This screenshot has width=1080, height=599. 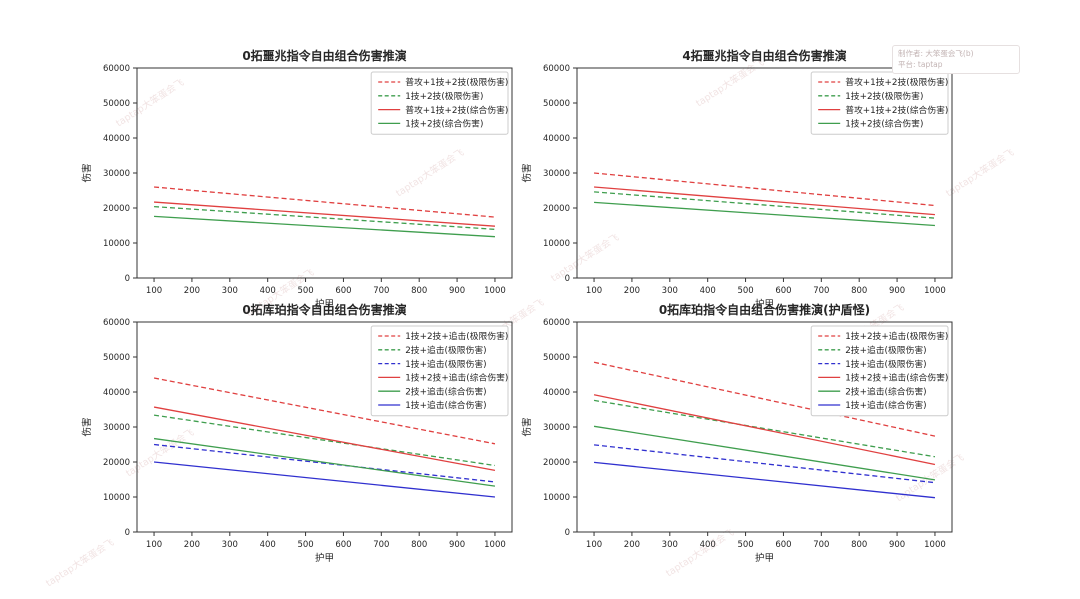 What do you see at coordinates (445, 405) in the screenshot?
I see `legend-label: 1技+追击(综合伤害)` at bounding box center [445, 405].